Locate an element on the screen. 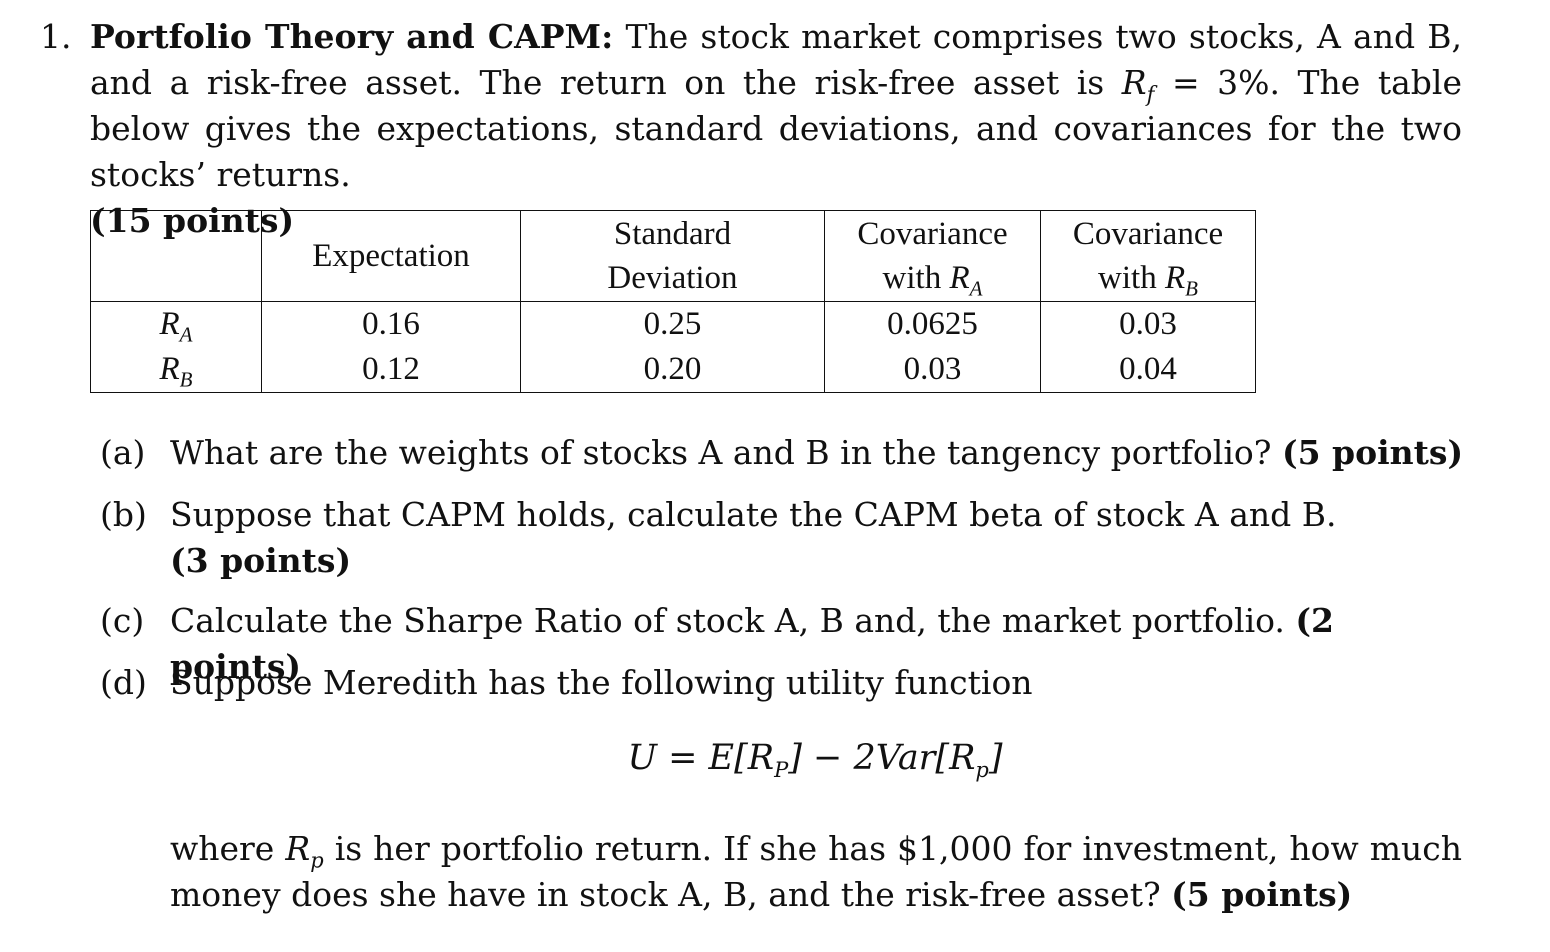 This screenshot has width=1550, height=952. part-points: (2 points) is located at coordinates (752, 643).